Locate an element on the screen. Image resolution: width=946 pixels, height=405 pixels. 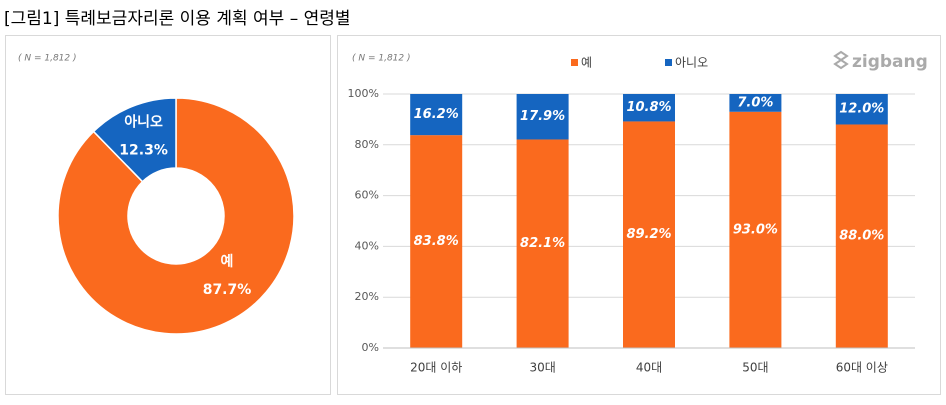
slice-category: 예 is located at coordinates (227, 262).